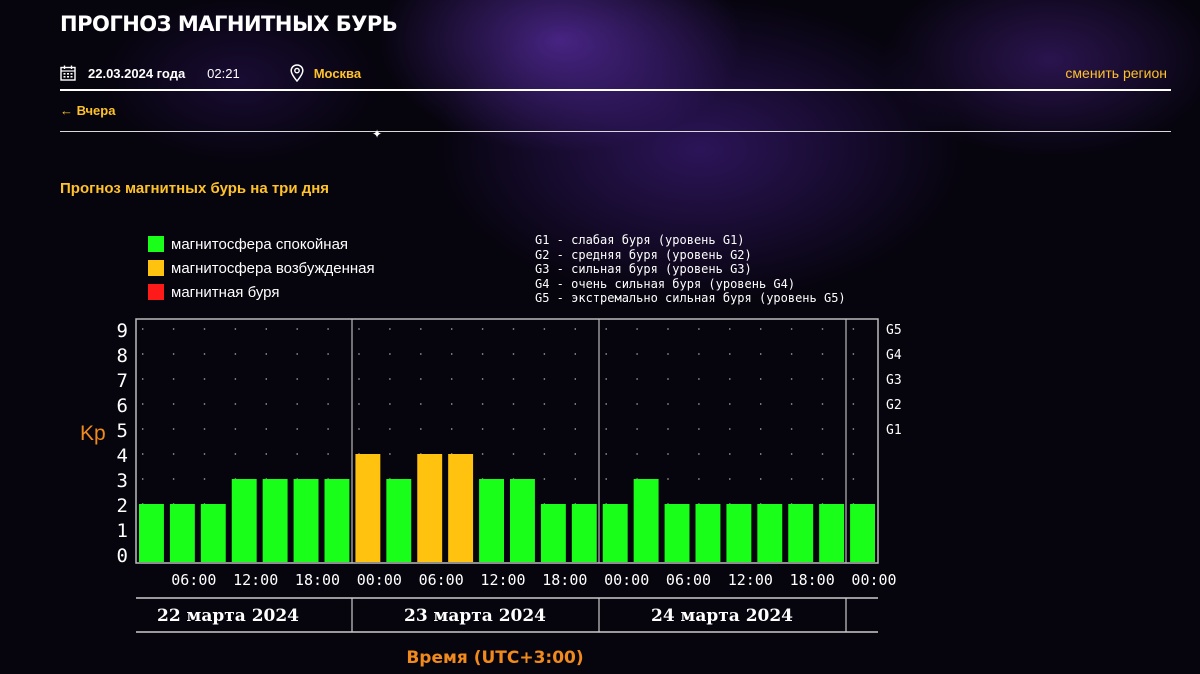  I want to click on legend-item-storm: магнитная буря, so click(261, 292).